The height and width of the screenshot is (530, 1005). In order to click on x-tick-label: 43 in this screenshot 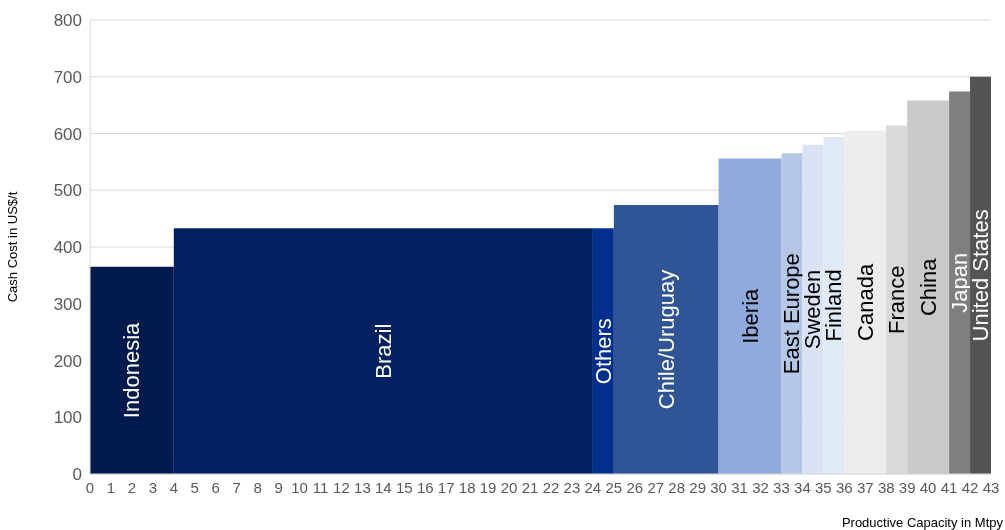, I will do `click(991, 487)`.